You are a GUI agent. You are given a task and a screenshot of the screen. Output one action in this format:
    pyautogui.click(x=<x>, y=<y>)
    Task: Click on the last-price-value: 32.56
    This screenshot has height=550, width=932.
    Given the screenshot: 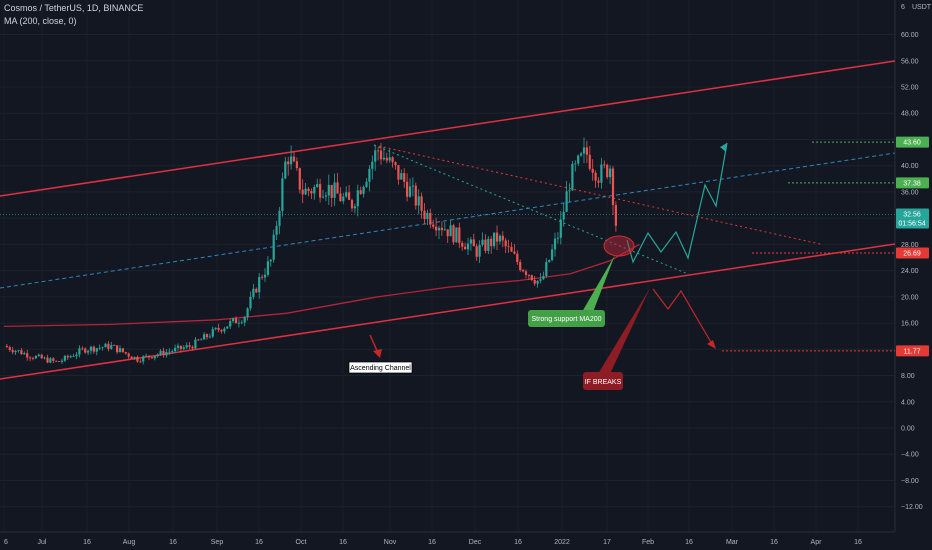 What is the action you would take?
    pyautogui.click(x=912, y=214)
    